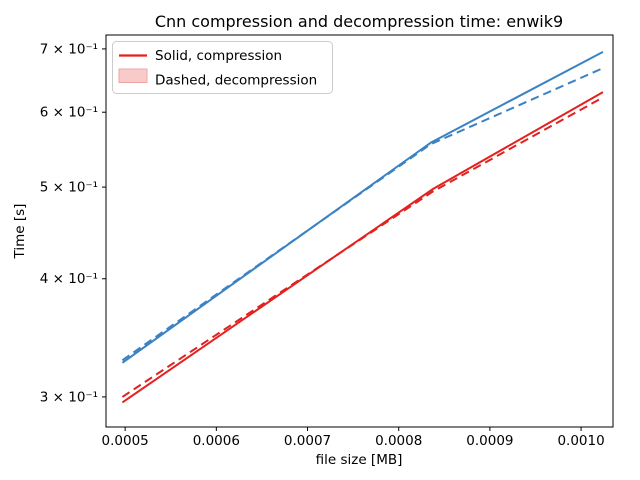 The width and height of the screenshot is (640, 480). What do you see at coordinates (307, 441) in the screenshot?
I see `x-tick-label: 0.0007` at bounding box center [307, 441].